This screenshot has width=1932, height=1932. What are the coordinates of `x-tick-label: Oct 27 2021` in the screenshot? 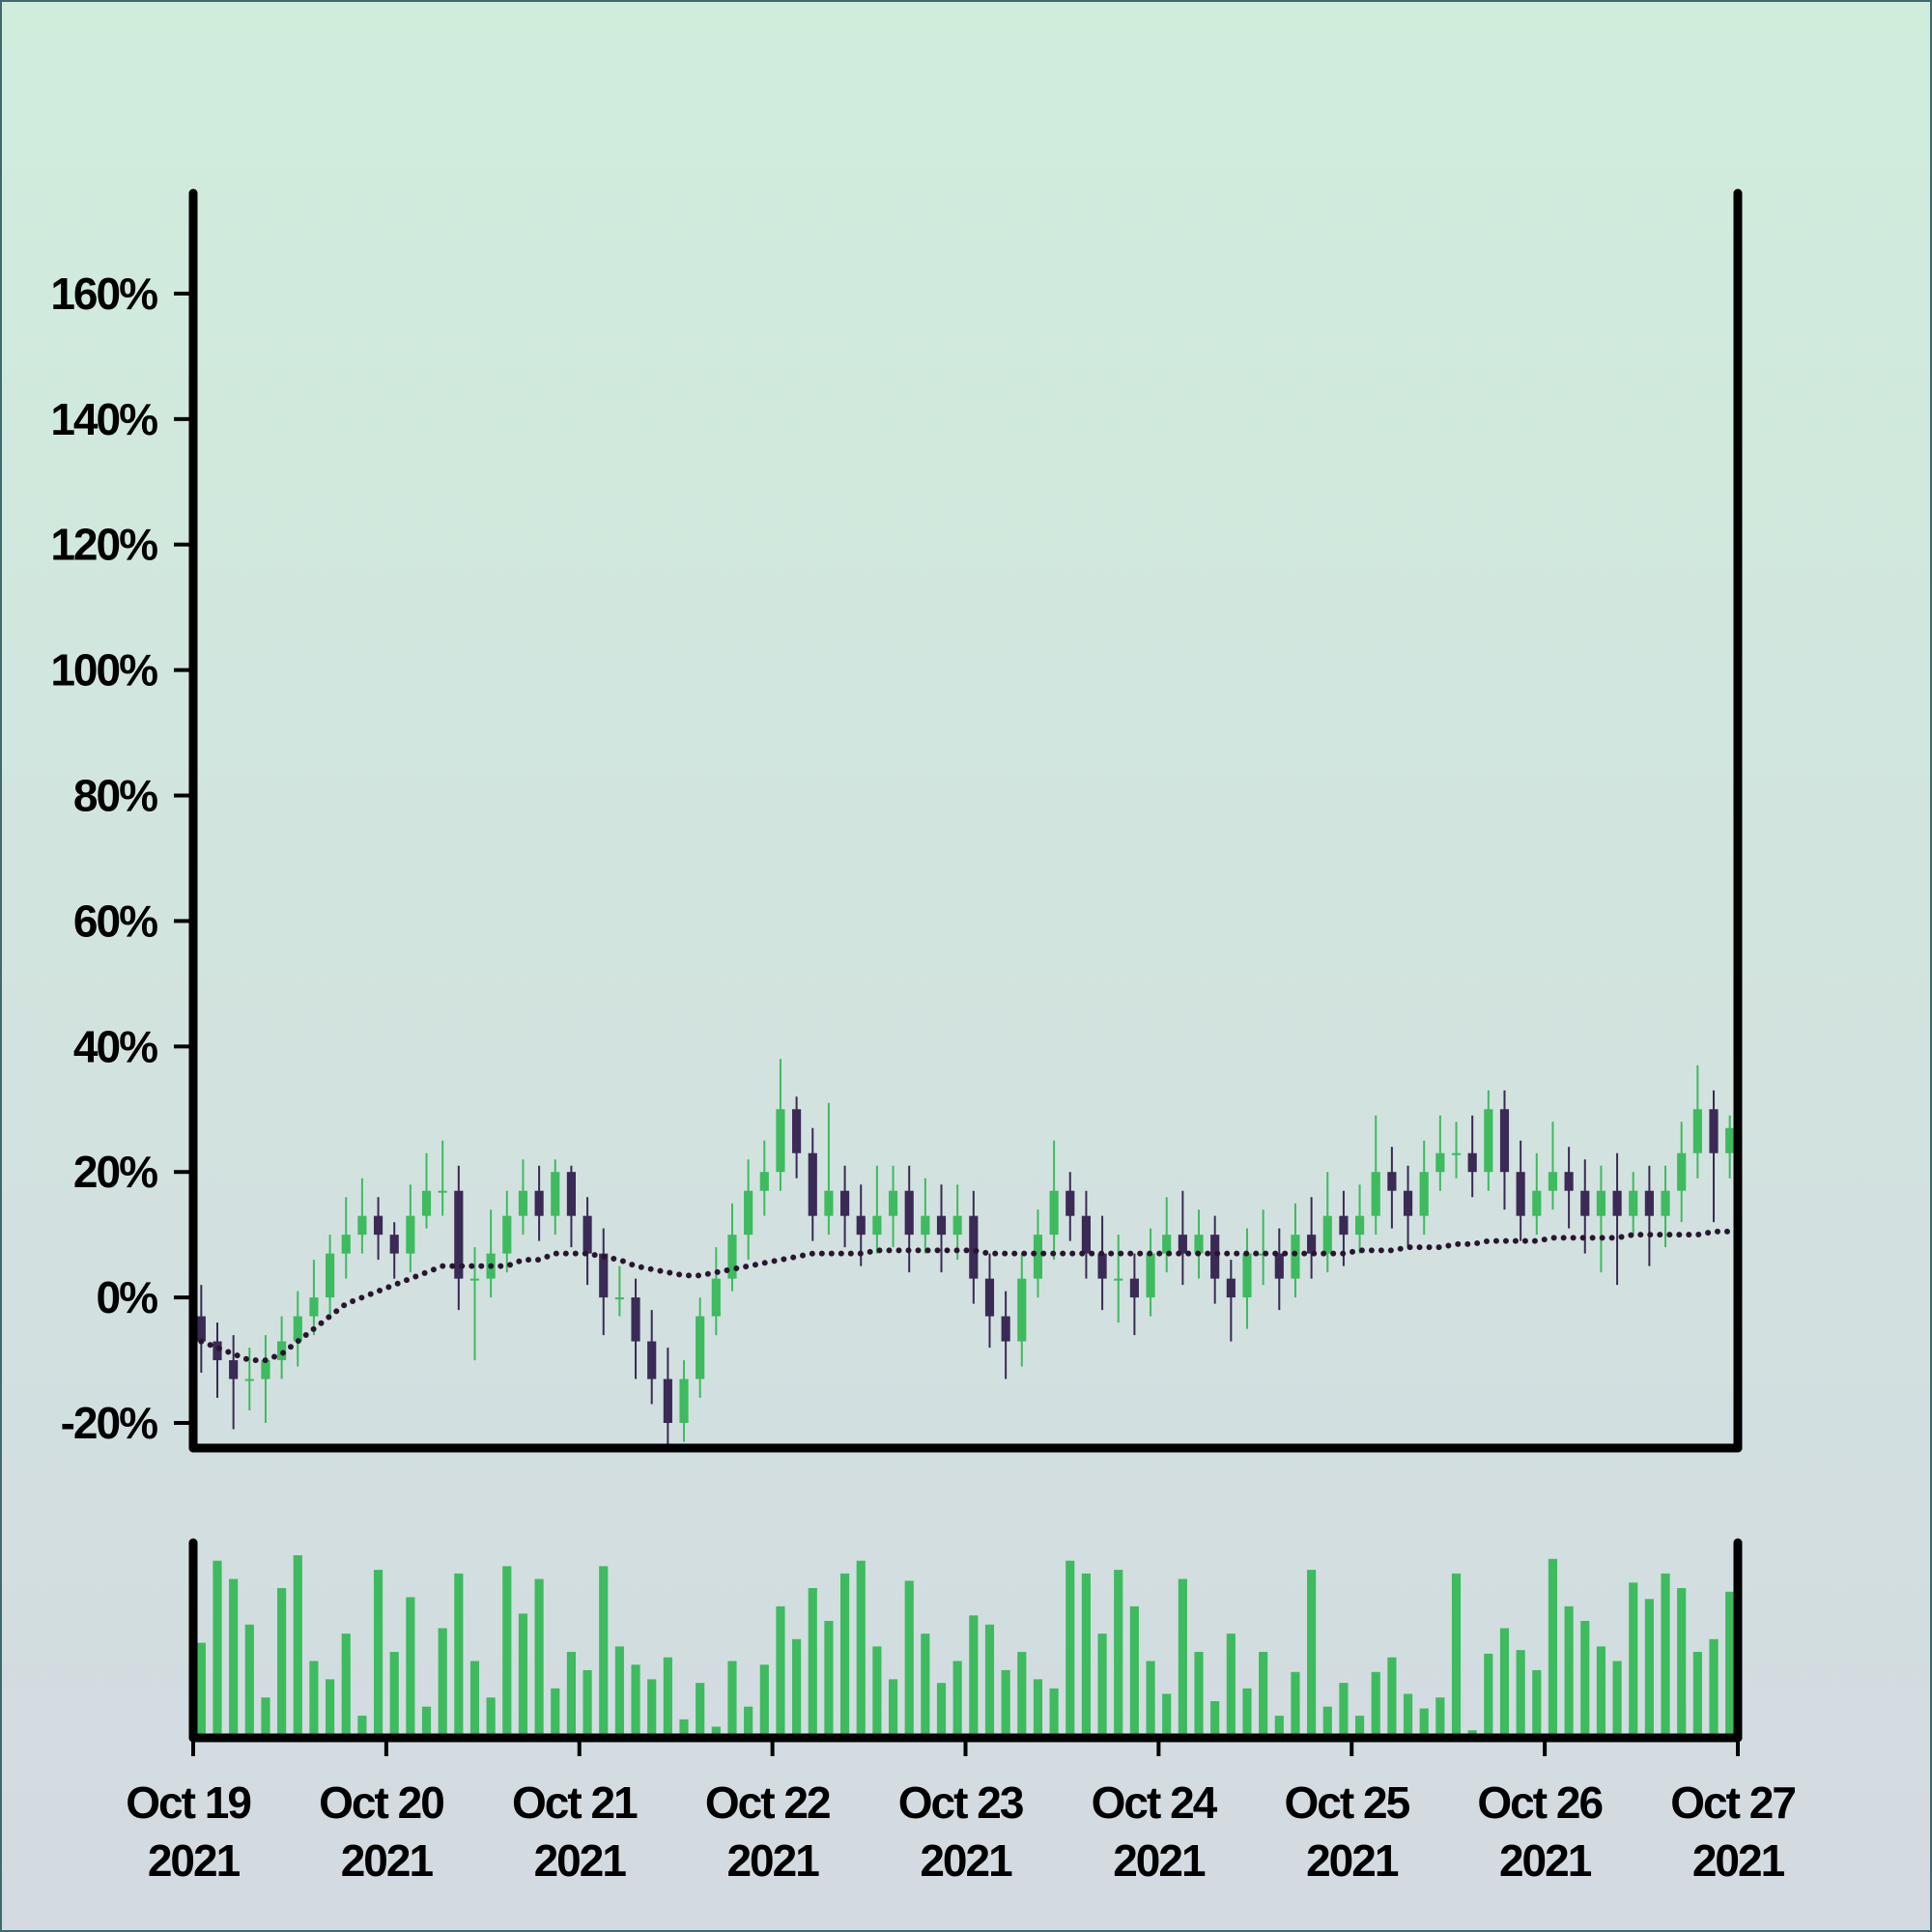 It's located at (1737, 1831).